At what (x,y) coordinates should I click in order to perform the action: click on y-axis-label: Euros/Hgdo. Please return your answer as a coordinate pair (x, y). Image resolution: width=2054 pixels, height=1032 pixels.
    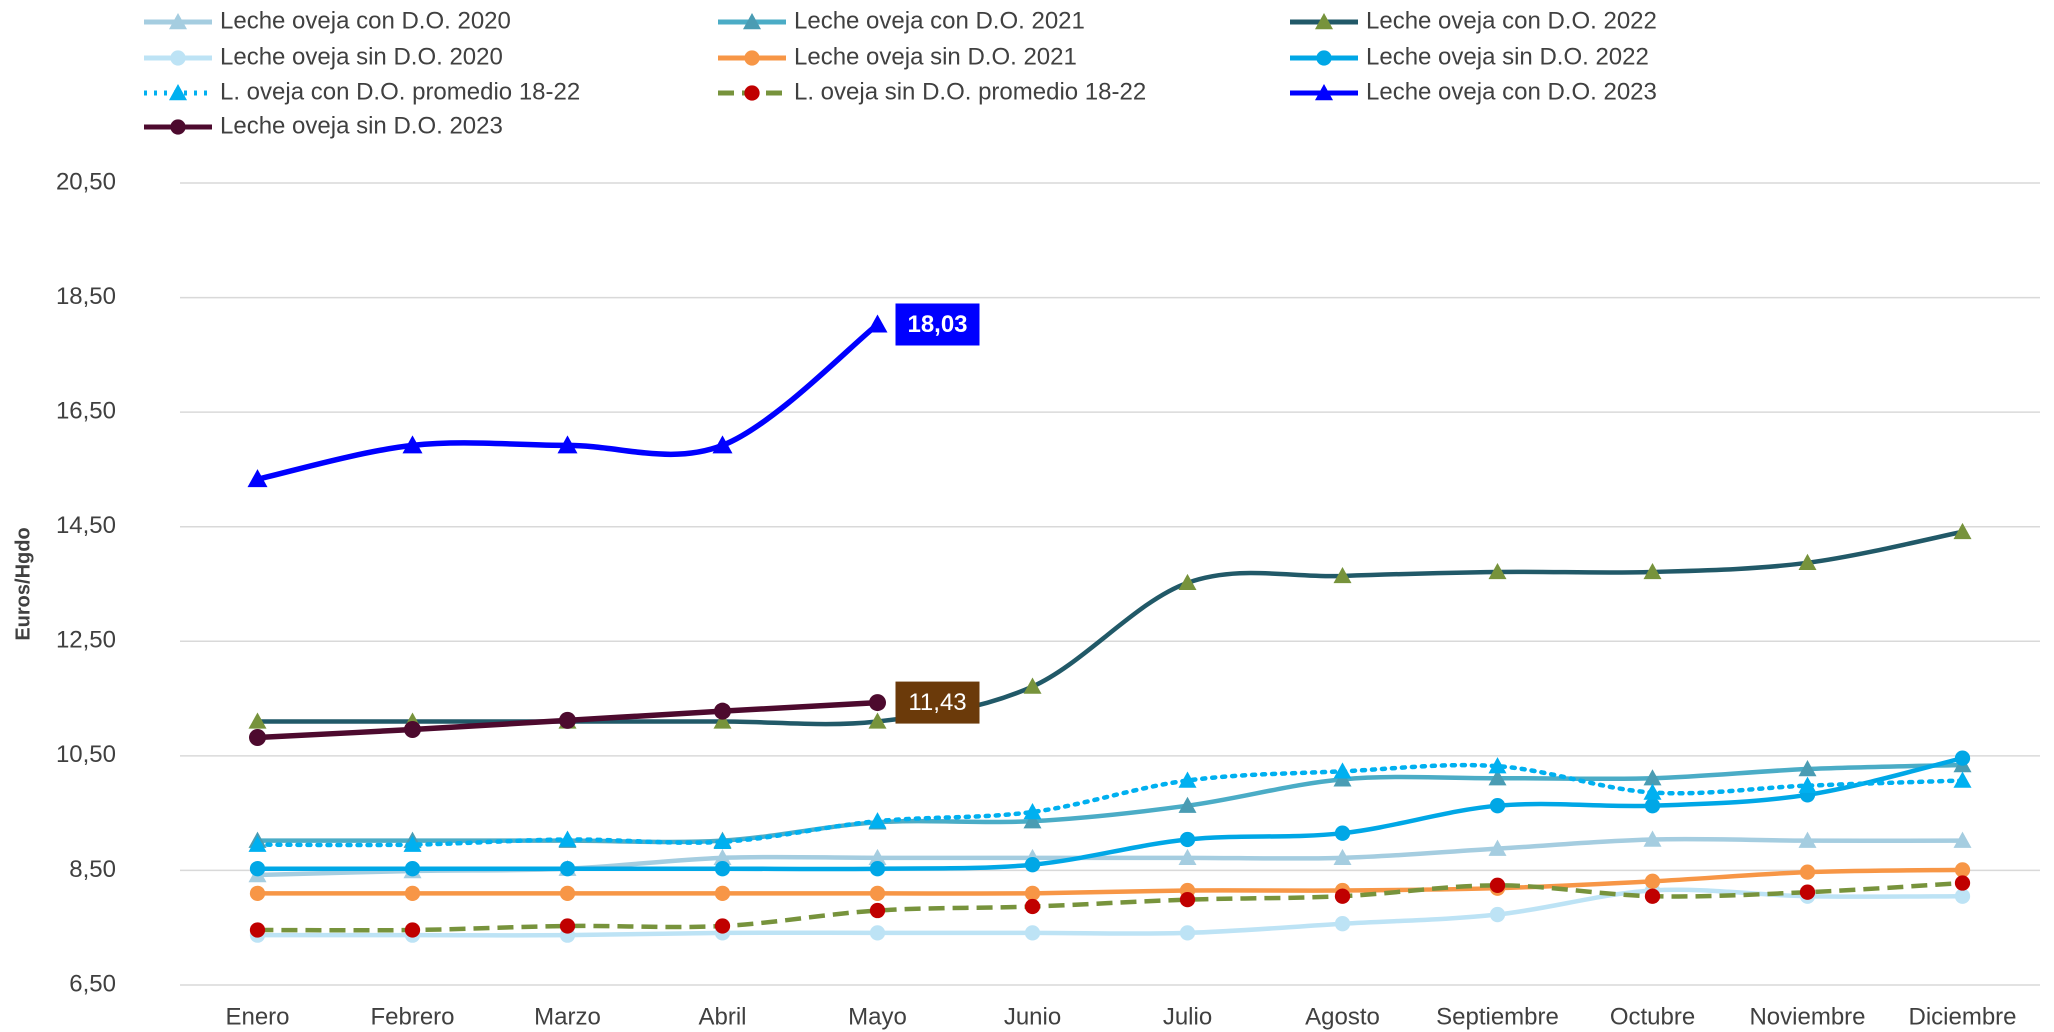
    Looking at the image, I should click on (23, 583).